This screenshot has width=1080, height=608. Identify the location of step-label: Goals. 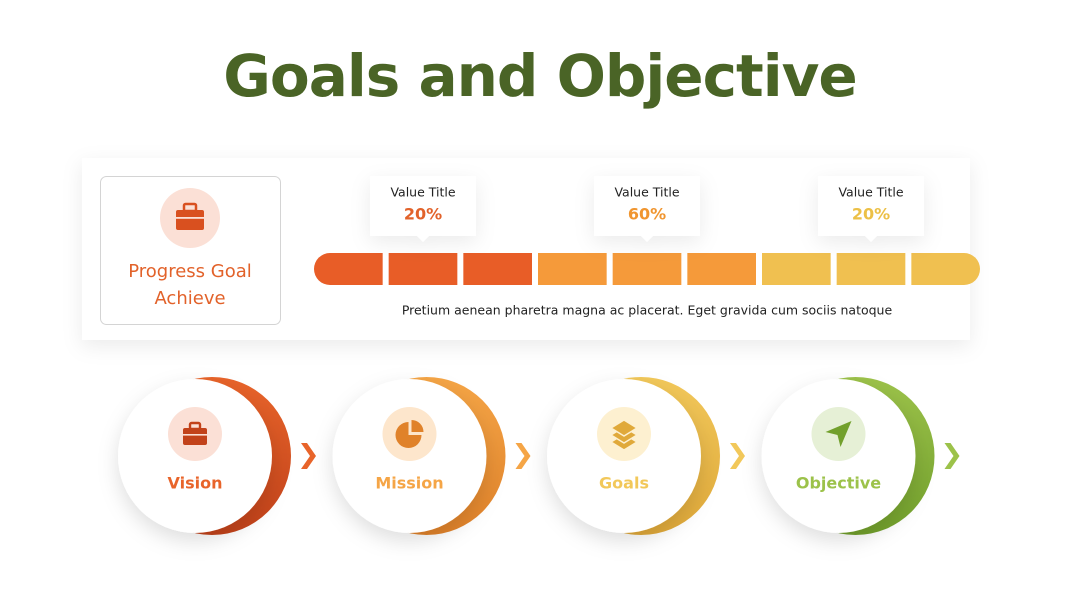
(624, 483).